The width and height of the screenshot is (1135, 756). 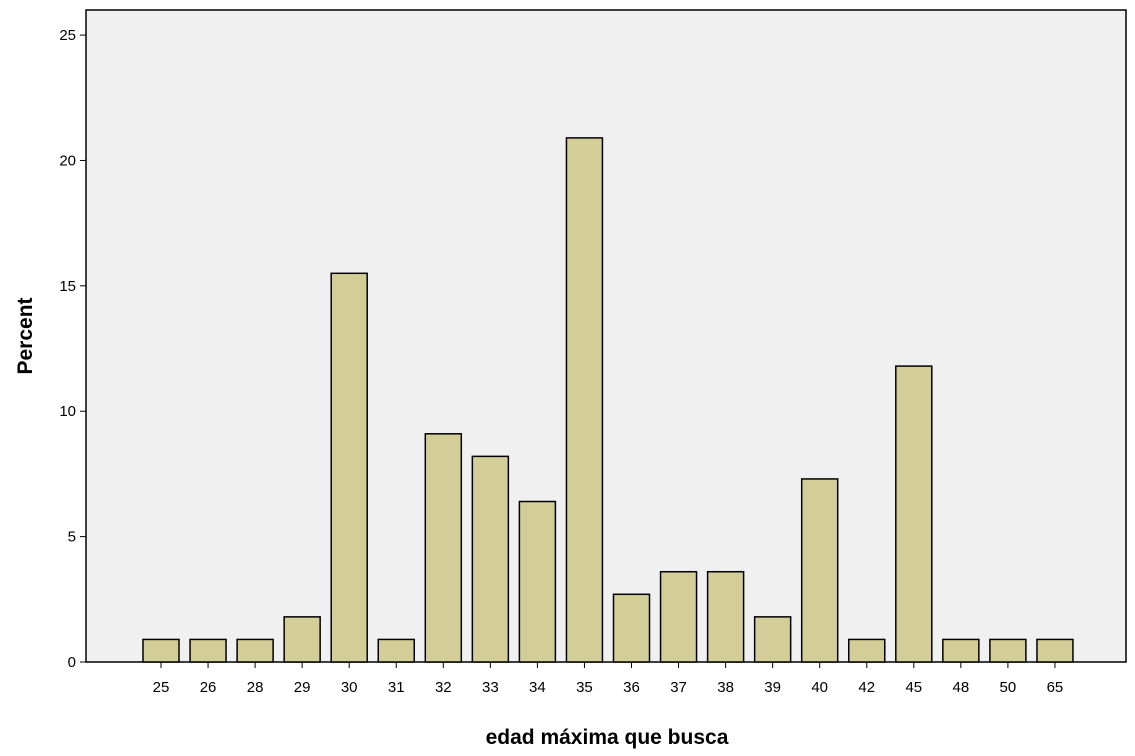 What do you see at coordinates (255, 687) in the screenshot?
I see `x-tick-label: 28` at bounding box center [255, 687].